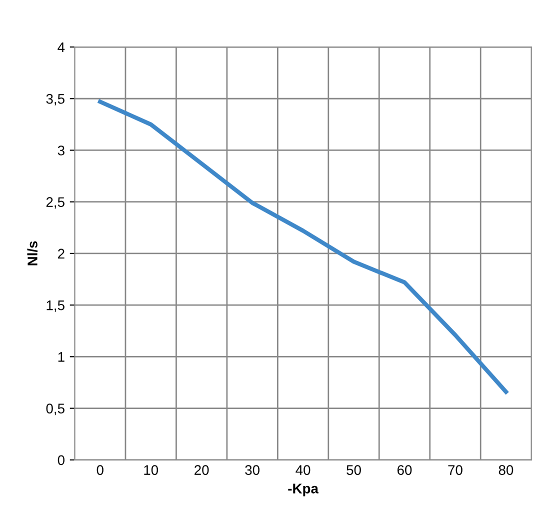  I want to click on x-tick-label: 20, so click(201, 470).